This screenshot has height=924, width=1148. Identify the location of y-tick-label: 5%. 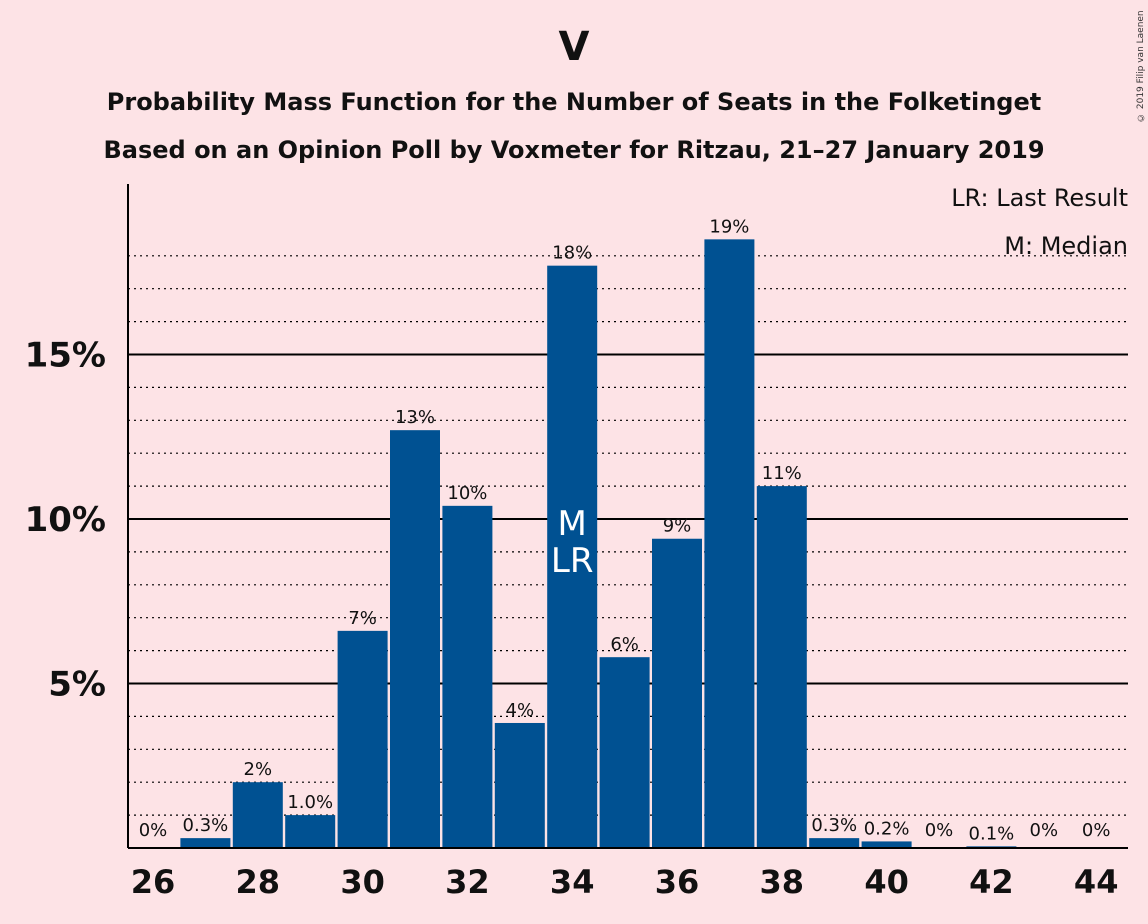
(77, 685).